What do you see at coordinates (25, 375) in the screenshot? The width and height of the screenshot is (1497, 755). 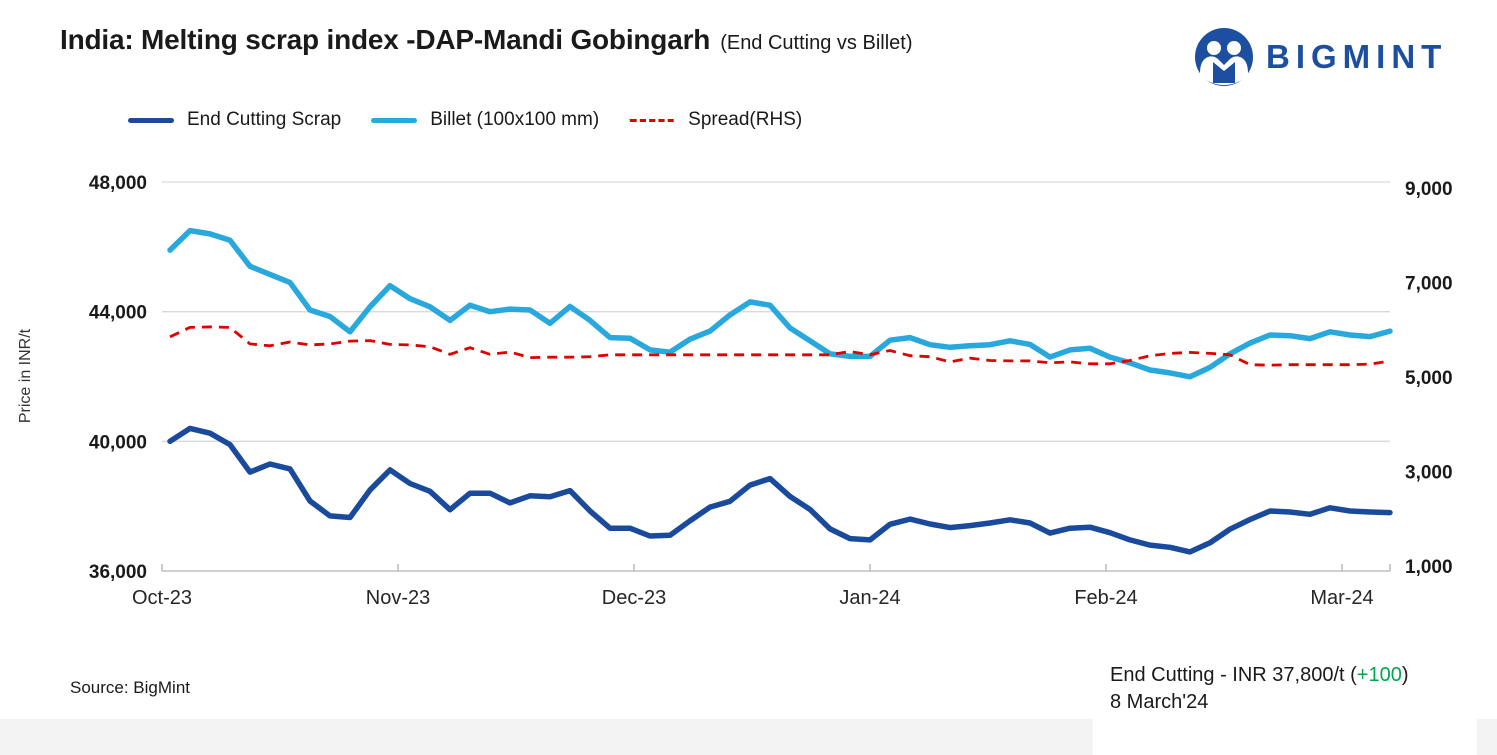 I see `y-axis-title: Price in INR/t` at bounding box center [25, 375].